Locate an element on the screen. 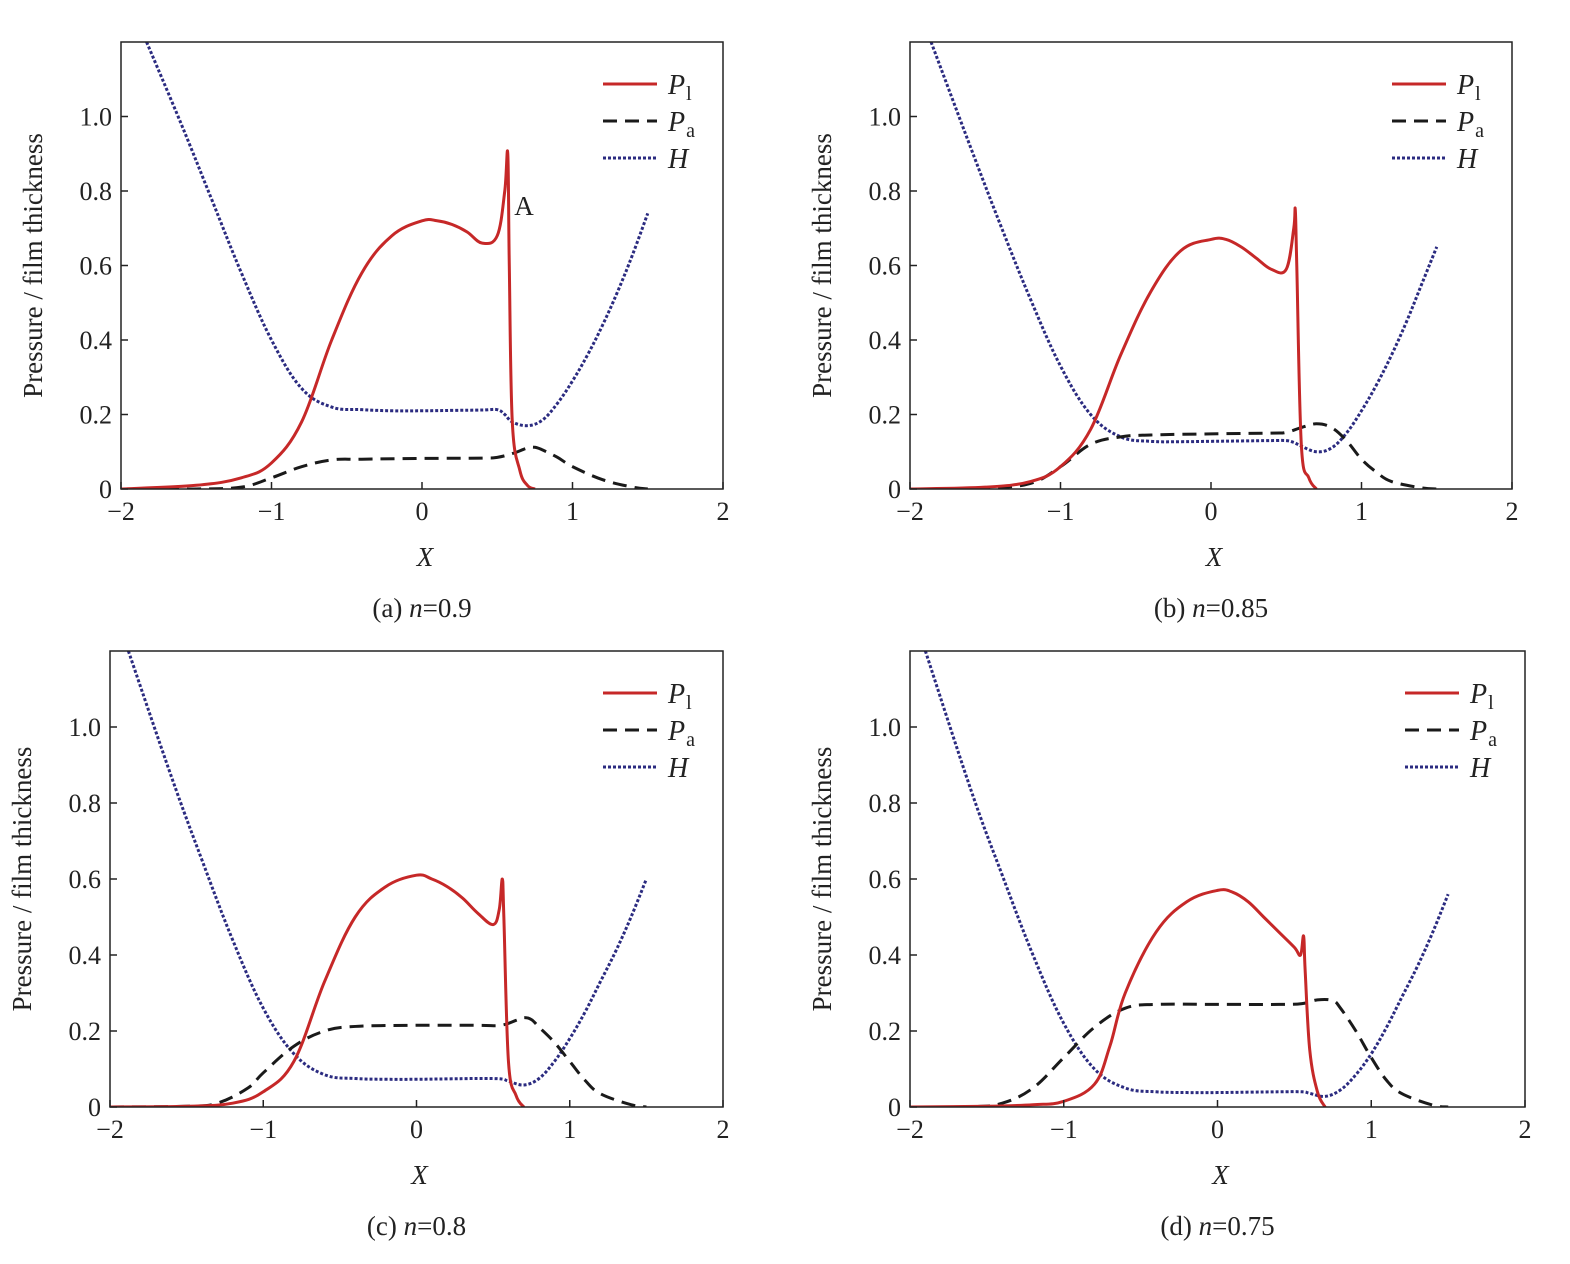 This screenshot has height=1264, width=1570. panel-caption: (a) n=0.9 is located at coordinates (421, 608).